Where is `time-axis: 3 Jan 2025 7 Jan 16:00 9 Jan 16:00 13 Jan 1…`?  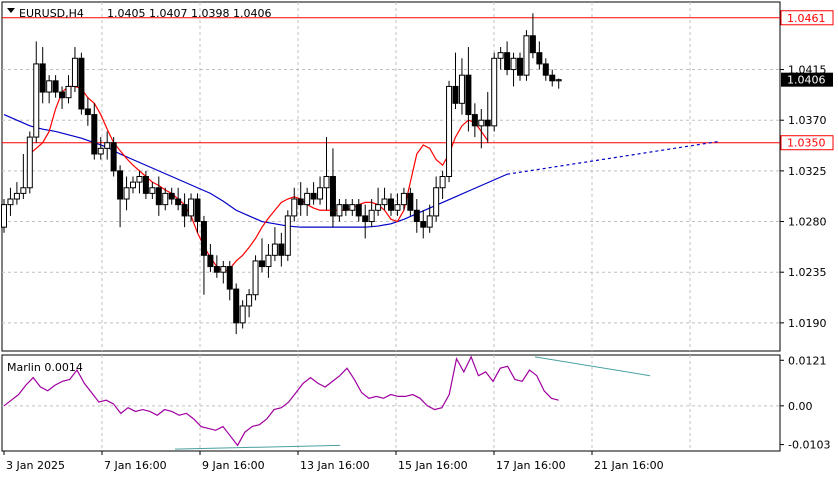 time-axis: 3 Jan 2025 7 Jan 16:00 9 Jan 16:00 13 Jan 1… is located at coordinates (333, 461).